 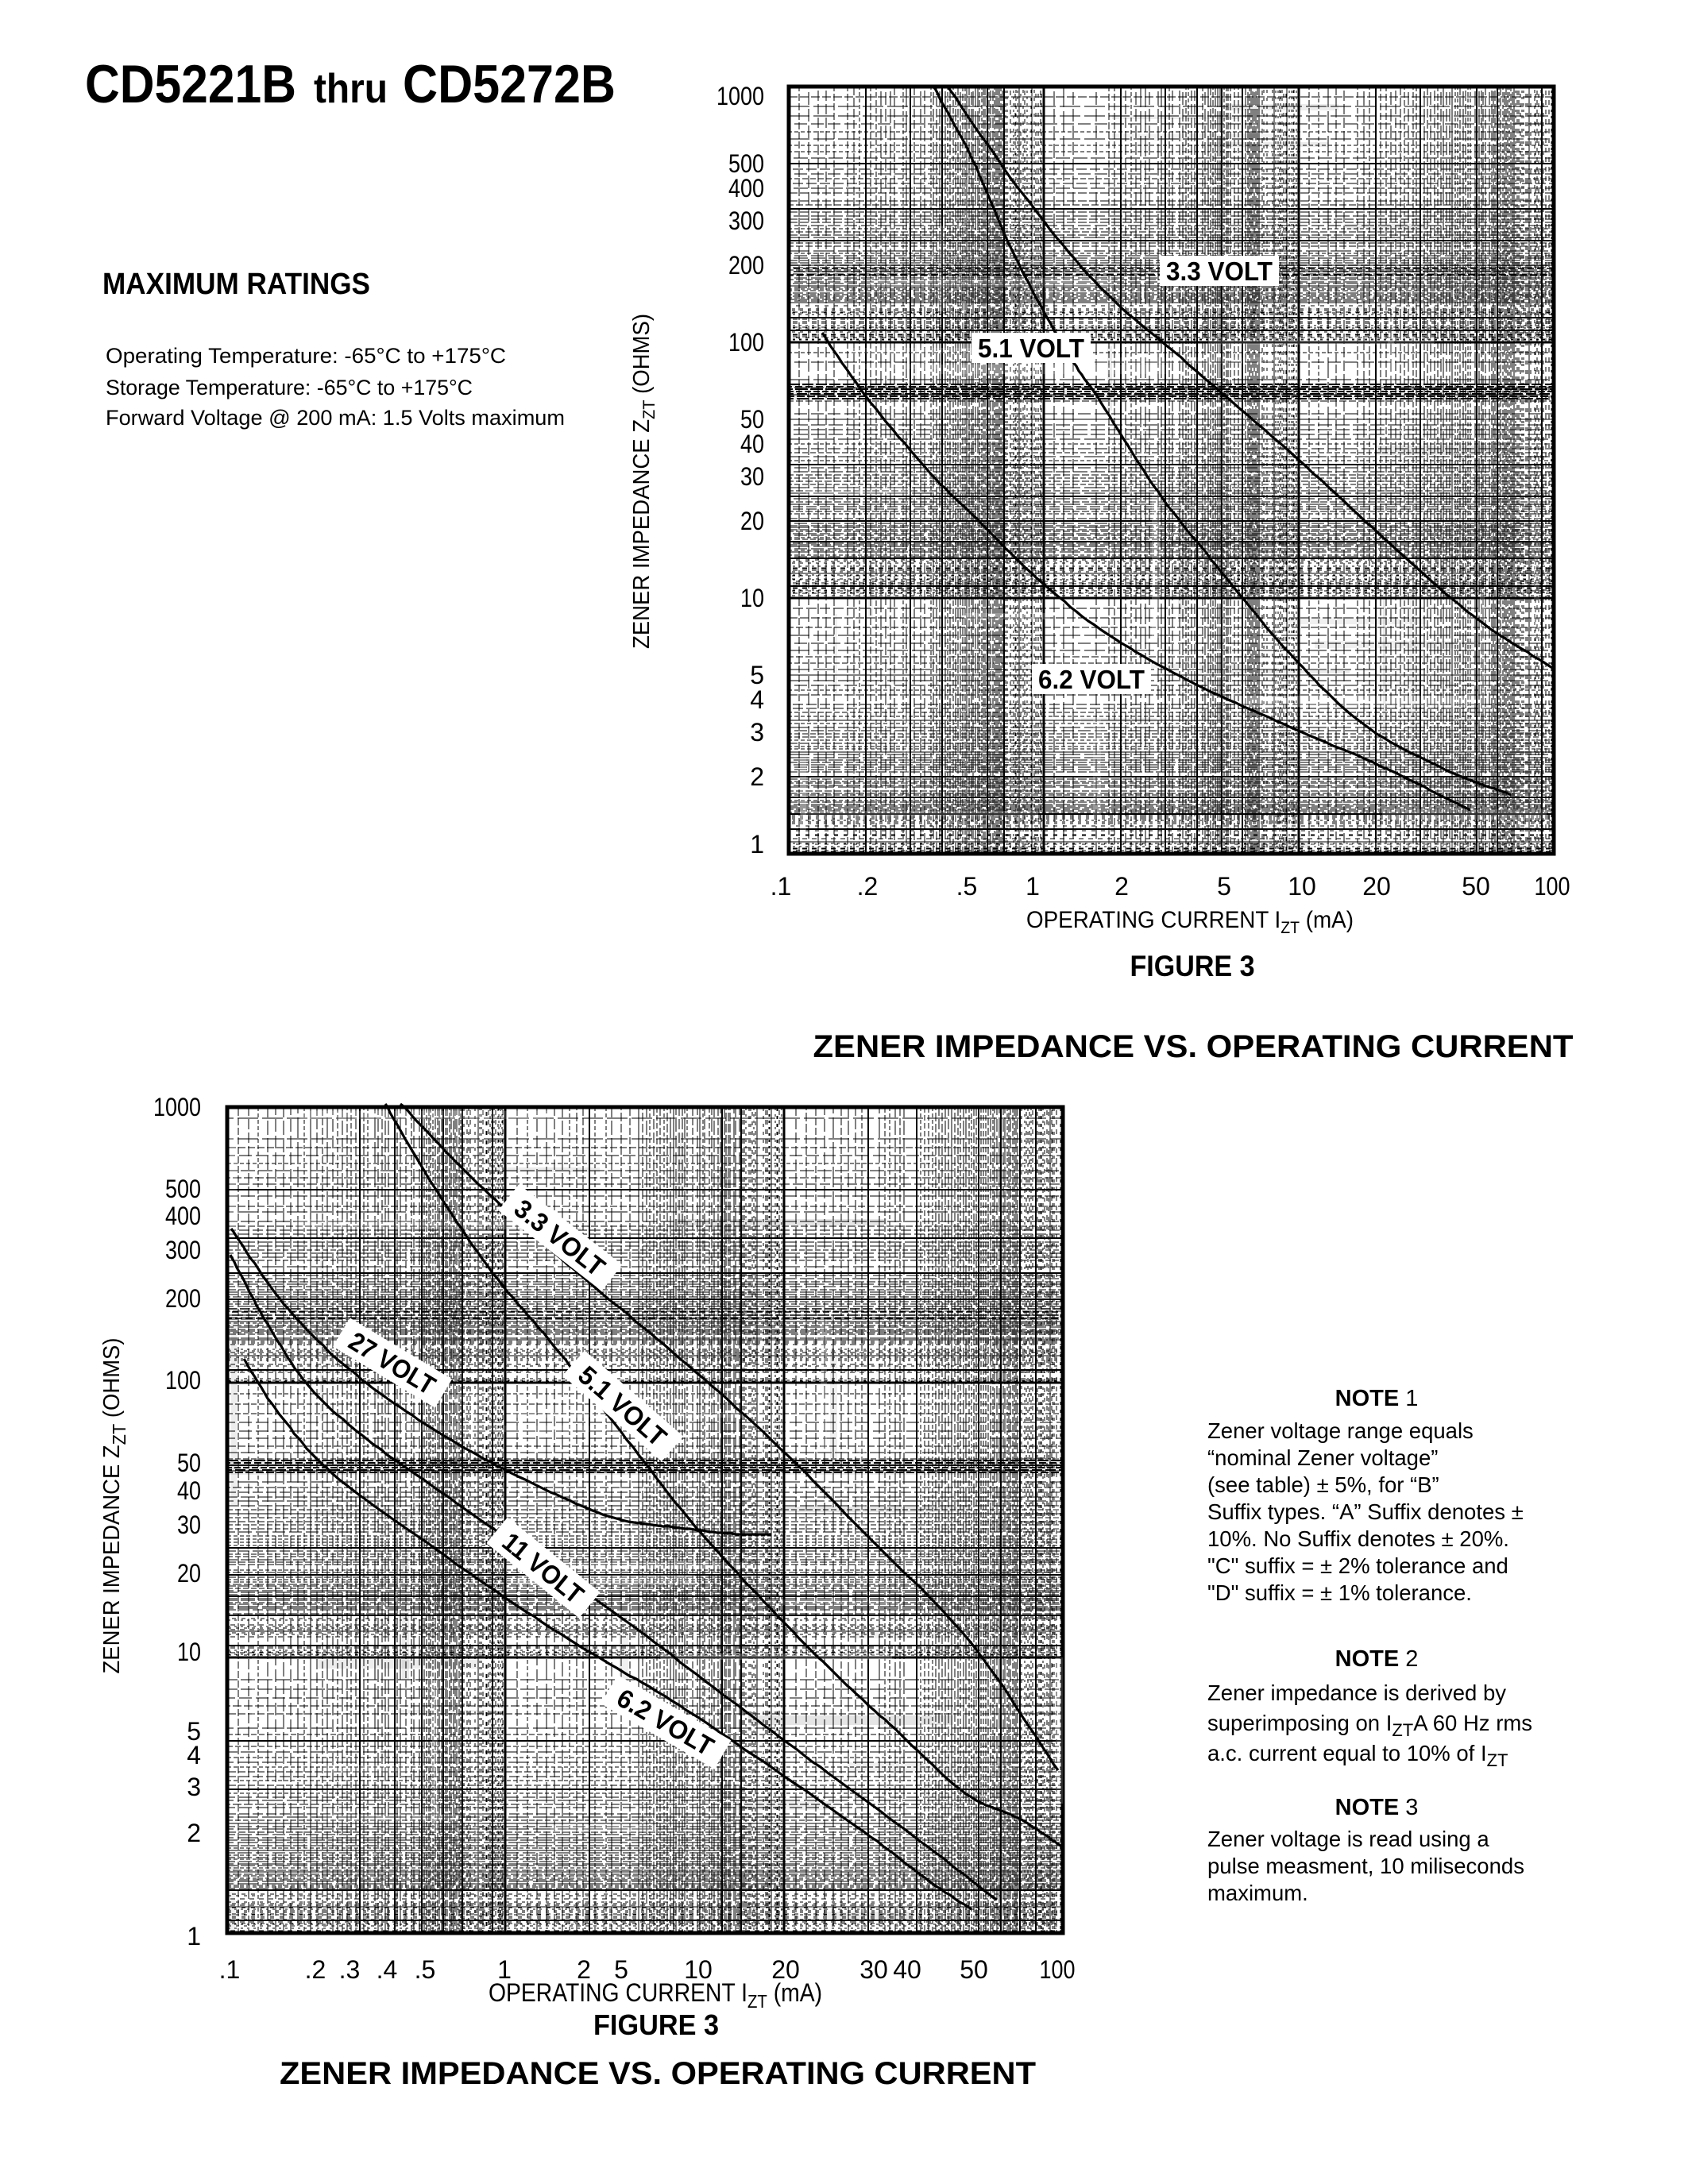 I want to click on svg-text: pulse measment, 10 miliseconds, so click(x=1365, y=1866).